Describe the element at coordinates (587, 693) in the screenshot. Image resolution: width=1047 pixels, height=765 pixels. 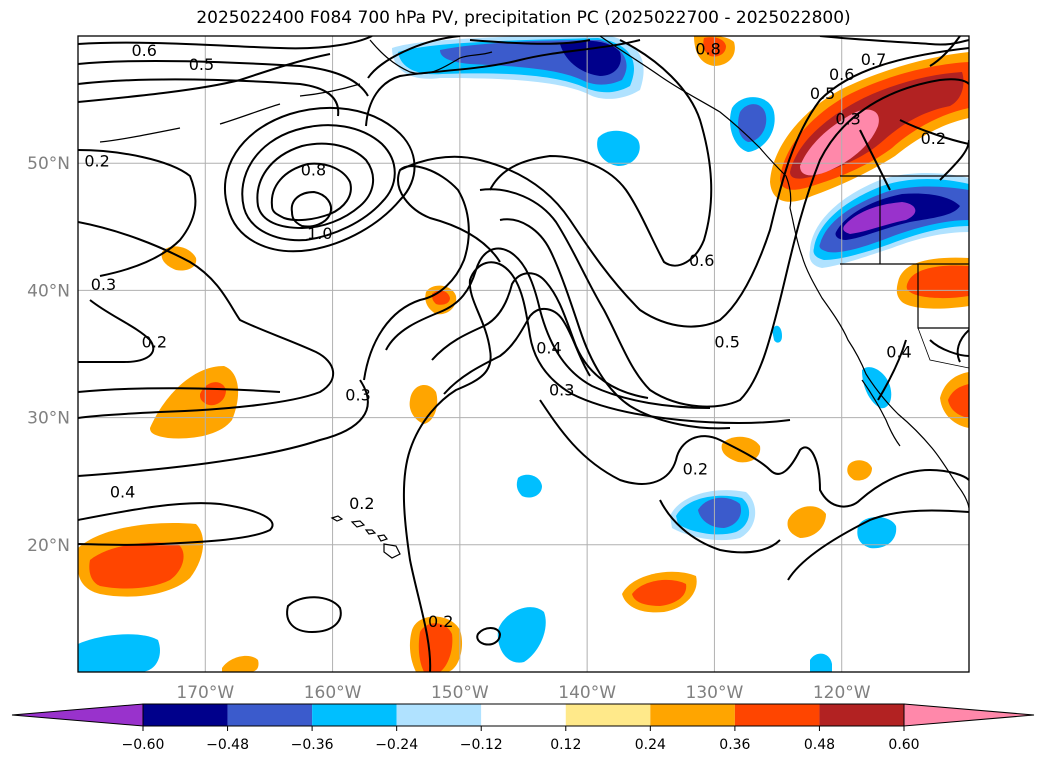
I see `x-tick-label: 140°W` at that location.